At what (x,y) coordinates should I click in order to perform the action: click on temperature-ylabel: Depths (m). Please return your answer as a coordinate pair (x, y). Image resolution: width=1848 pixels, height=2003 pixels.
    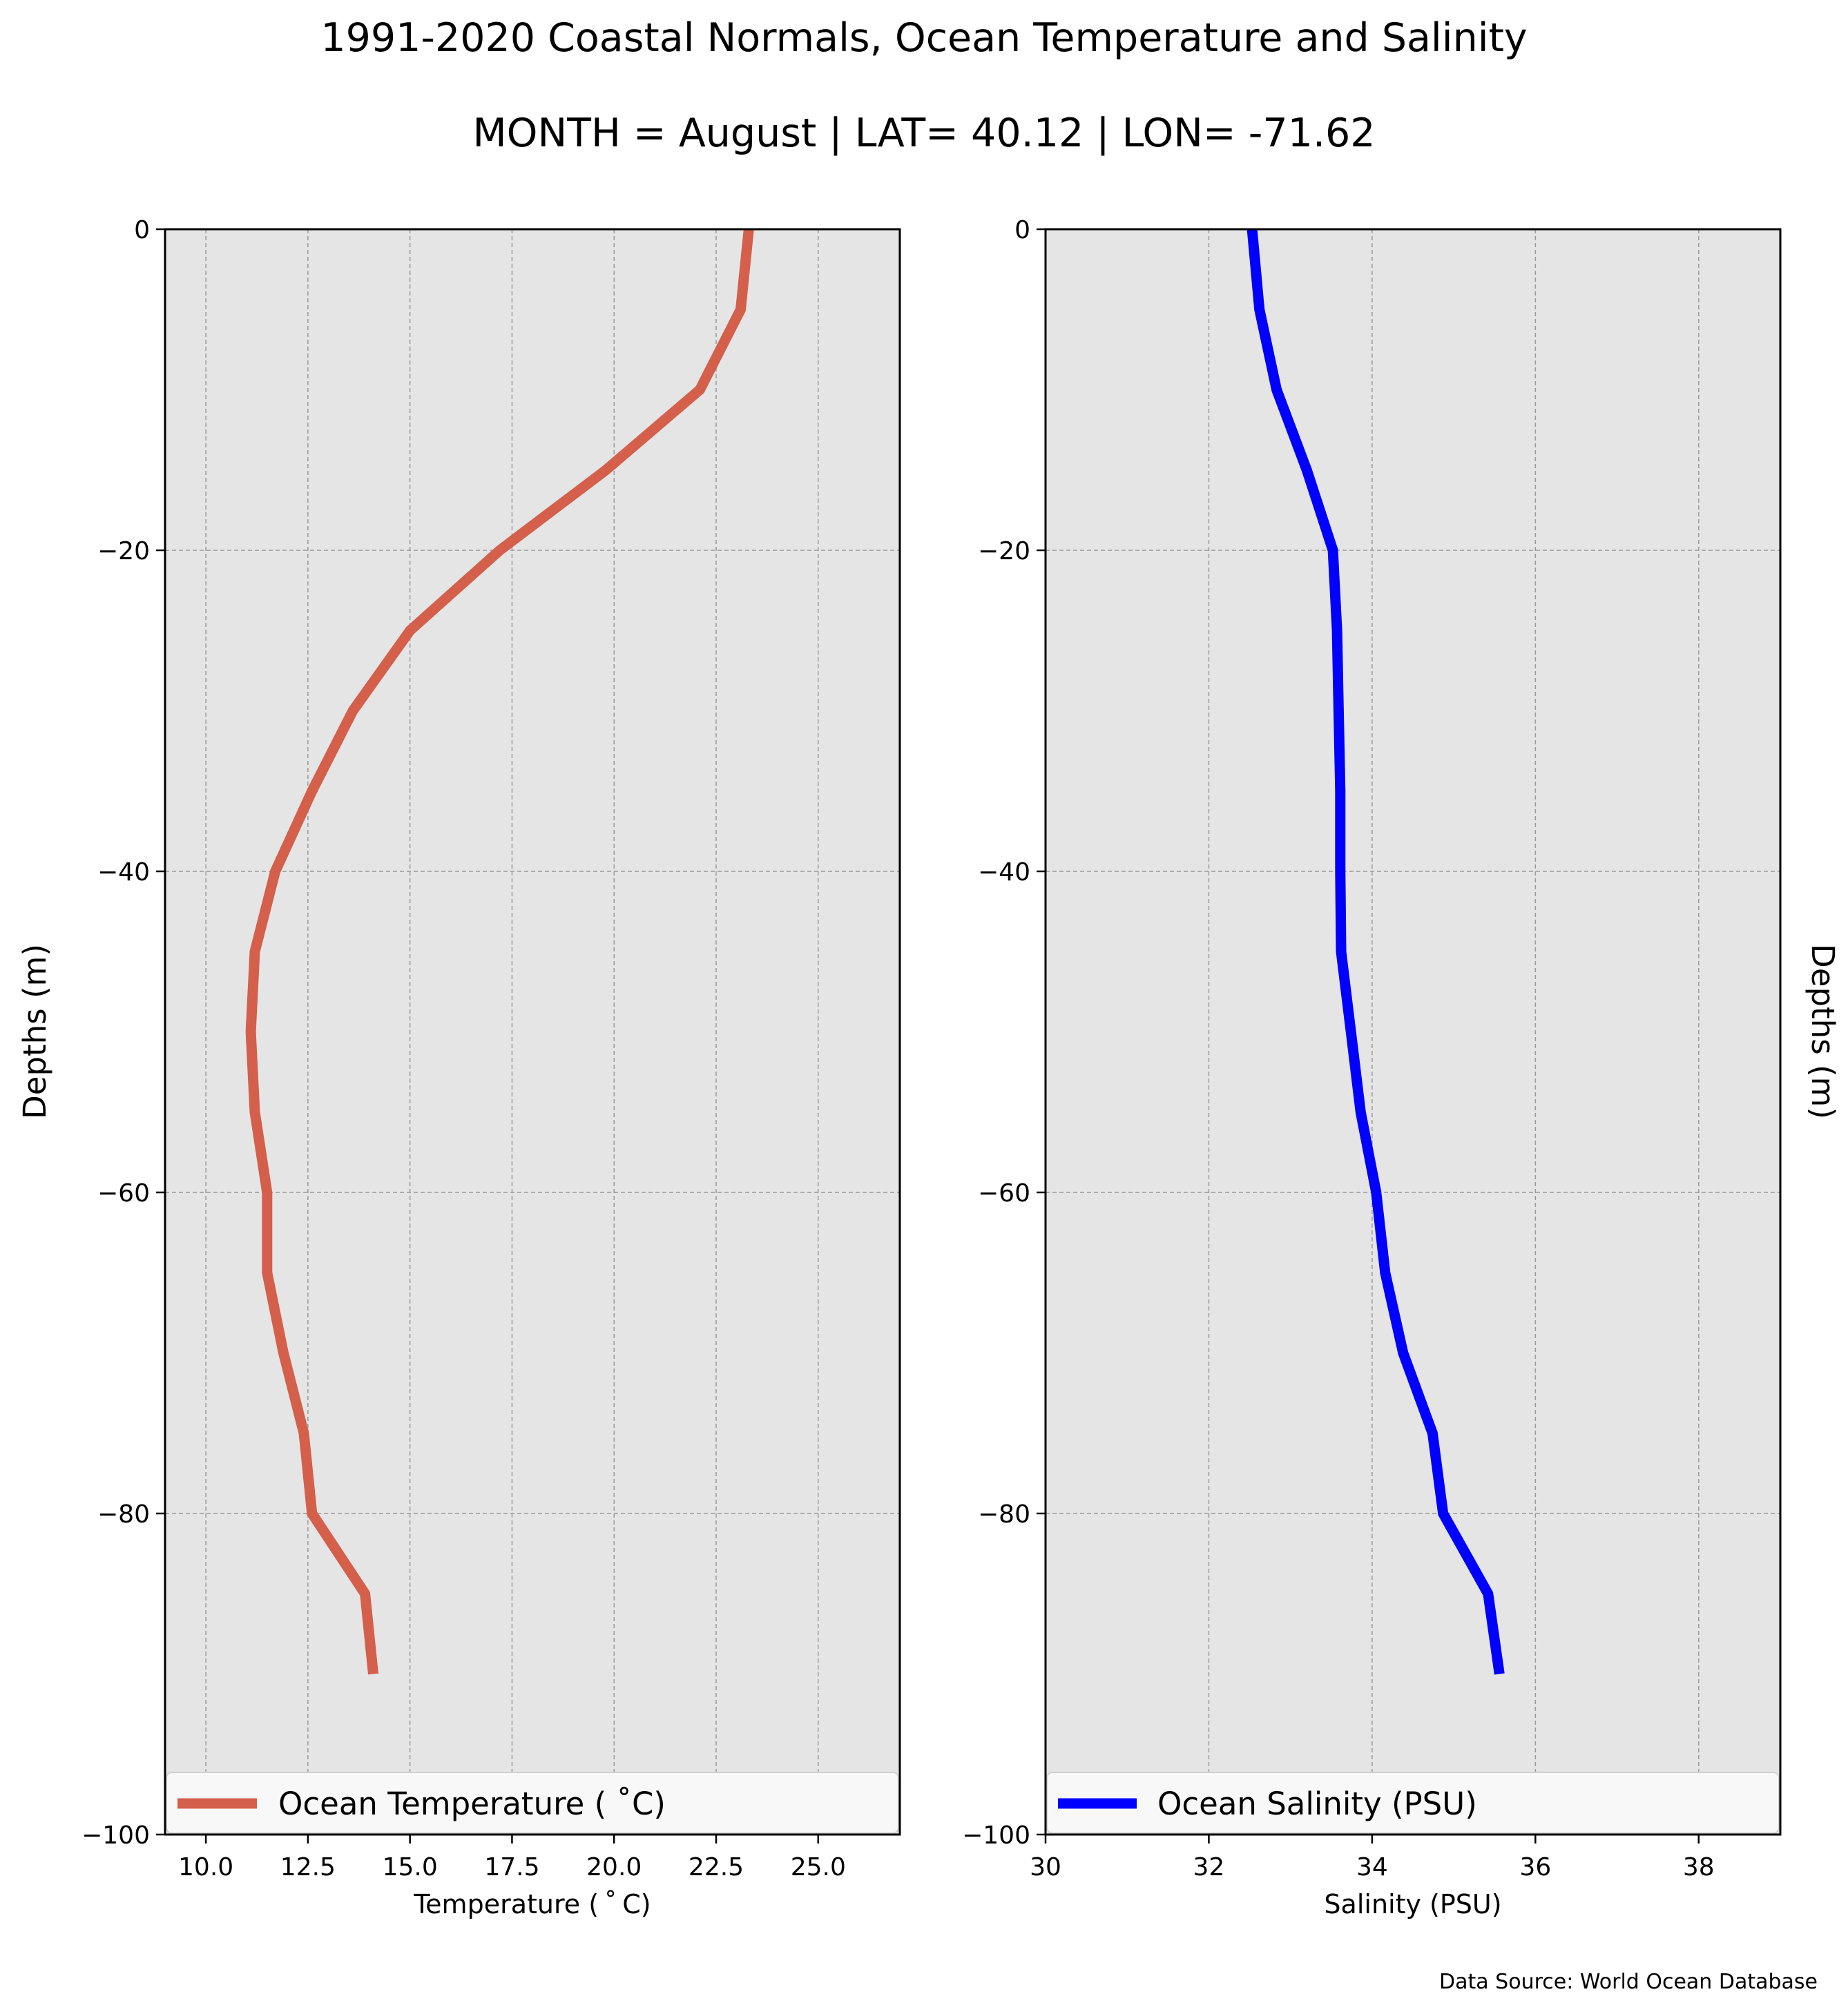
    Looking at the image, I should click on (35, 1031).